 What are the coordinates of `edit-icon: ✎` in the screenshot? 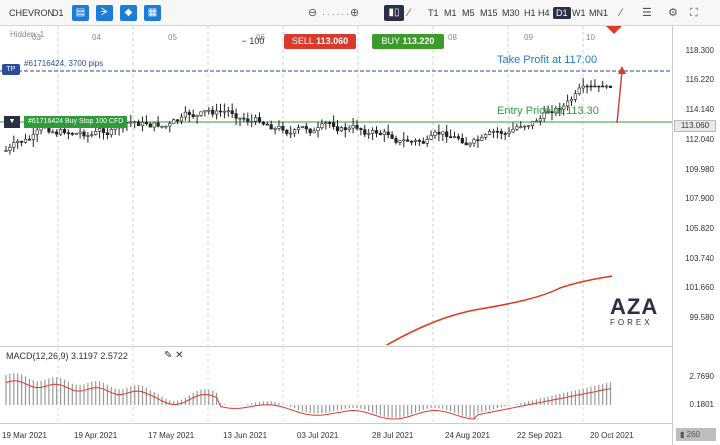 It's located at (168, 355).